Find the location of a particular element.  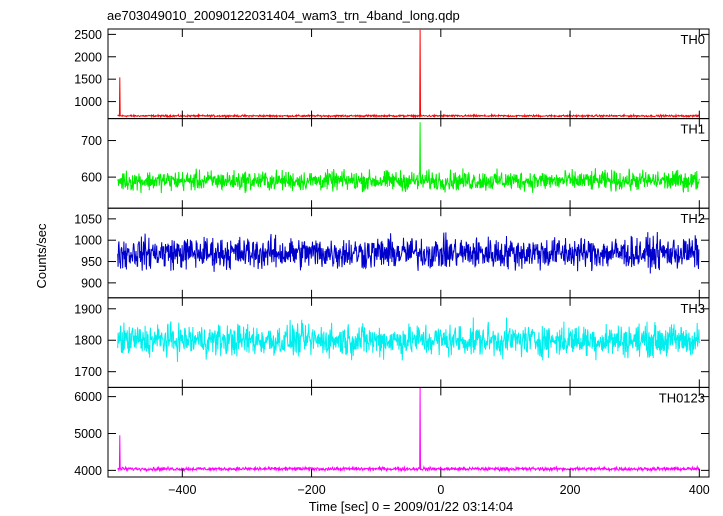

panel-label-th2: TH2 is located at coordinates (692, 218).